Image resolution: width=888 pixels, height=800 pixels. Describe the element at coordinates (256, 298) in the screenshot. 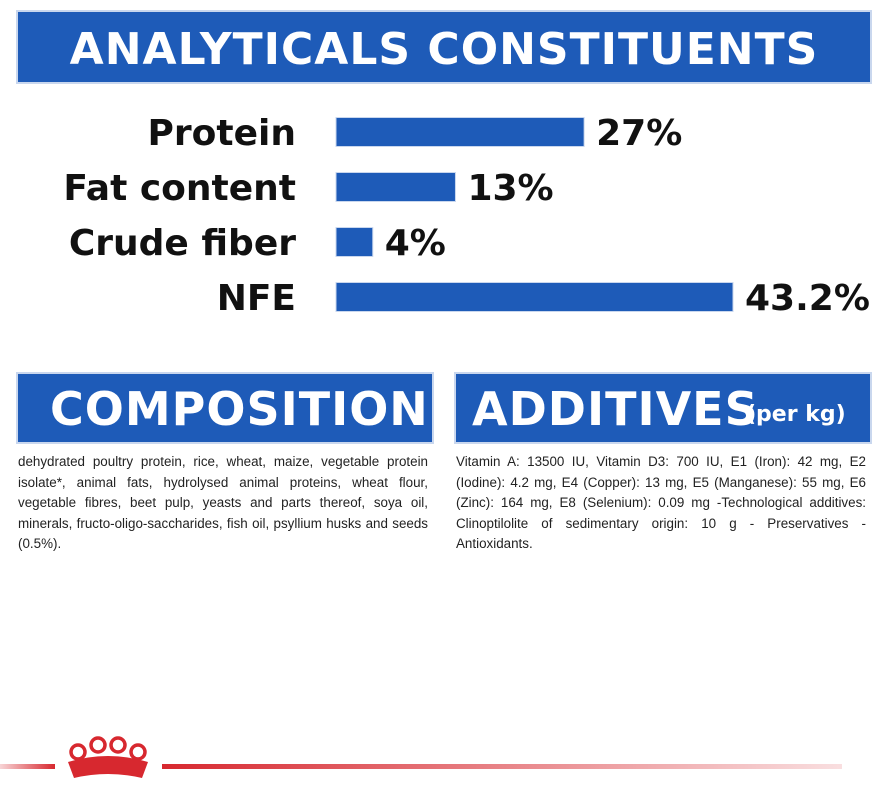

I see `category-label: NFE` at that location.